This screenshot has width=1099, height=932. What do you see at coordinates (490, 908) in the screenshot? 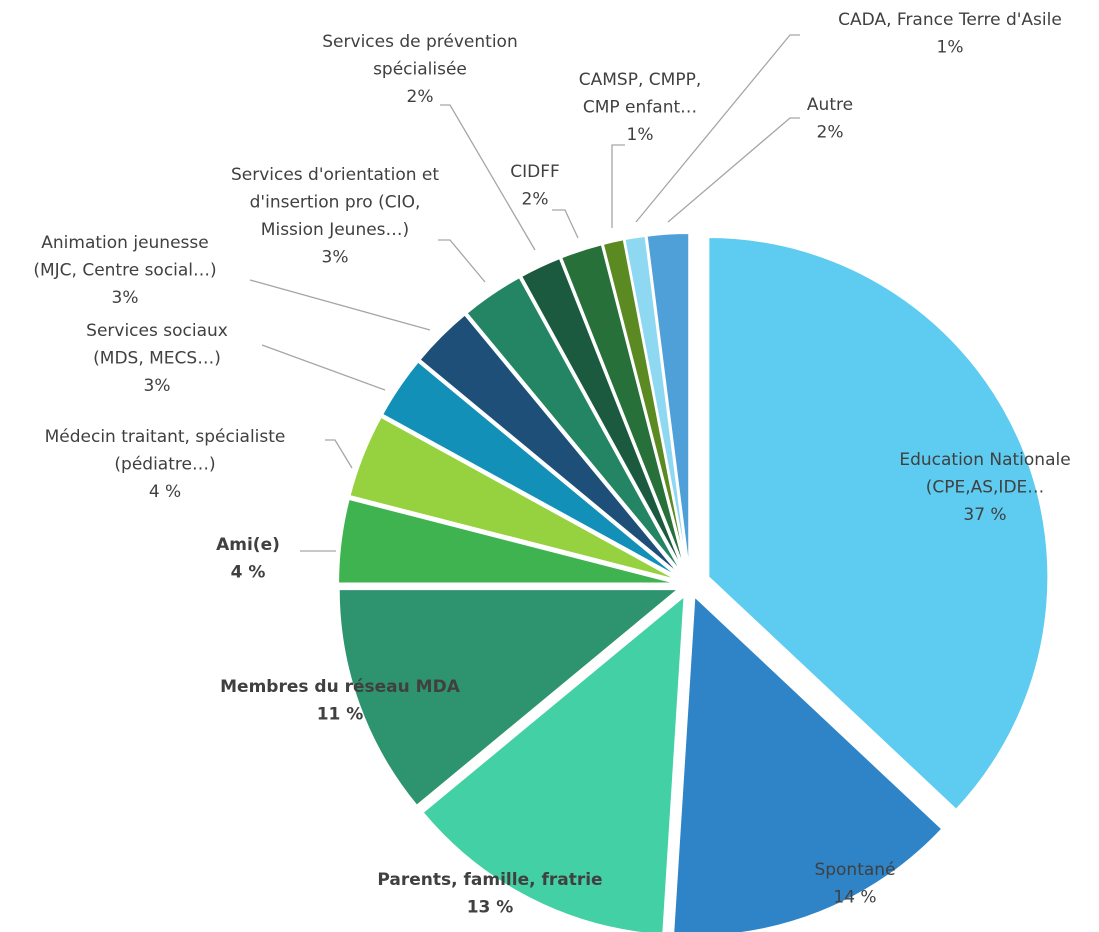
I see `value-label: 13 %` at bounding box center [490, 908].